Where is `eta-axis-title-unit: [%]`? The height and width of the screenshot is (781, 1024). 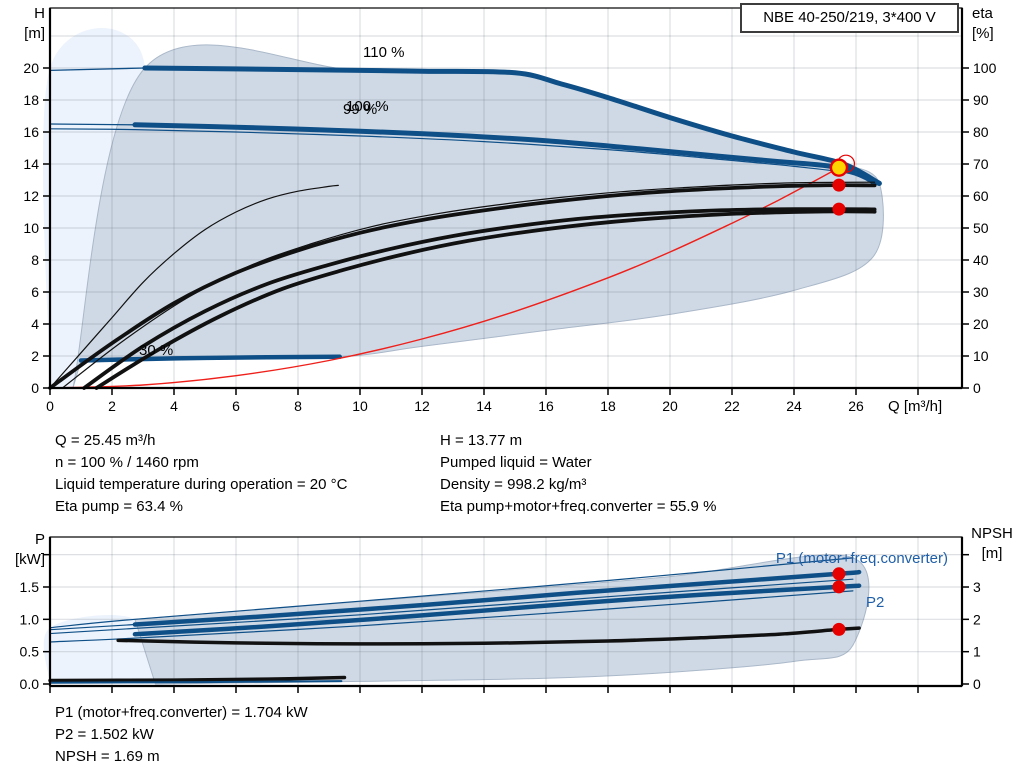 eta-axis-title-unit: [%] is located at coordinates (983, 33).